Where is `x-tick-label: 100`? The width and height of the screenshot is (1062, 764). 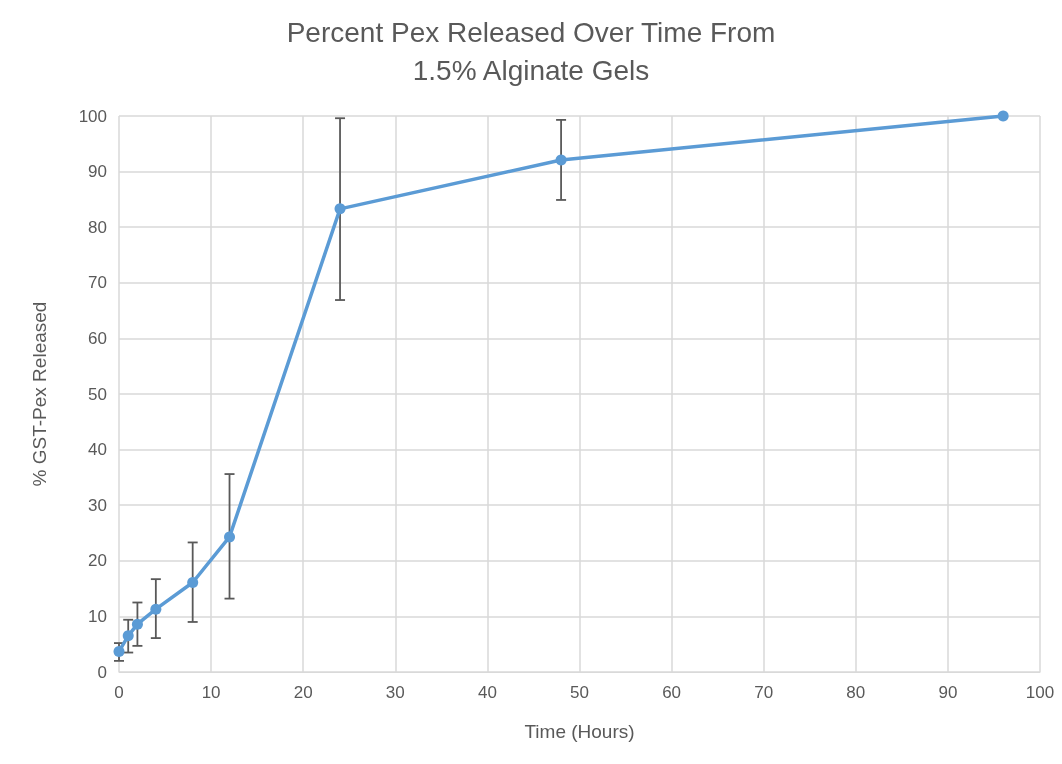
x-tick-label: 100 is located at coordinates (1040, 692).